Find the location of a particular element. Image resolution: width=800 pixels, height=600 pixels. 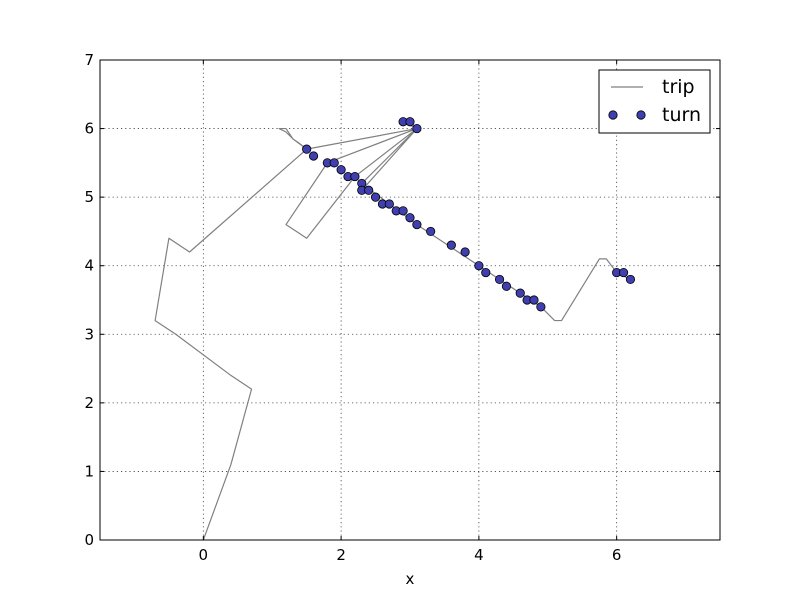

y-tick-label: 3 is located at coordinates (89, 334).